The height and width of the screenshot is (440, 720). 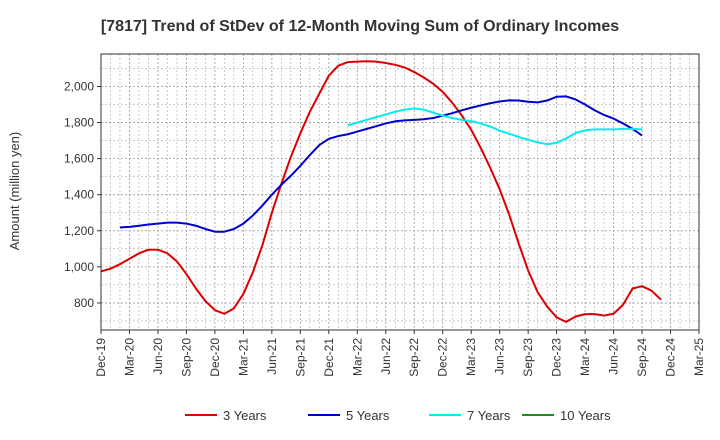 I want to click on legend-label: 5 Years, so click(x=368, y=415).